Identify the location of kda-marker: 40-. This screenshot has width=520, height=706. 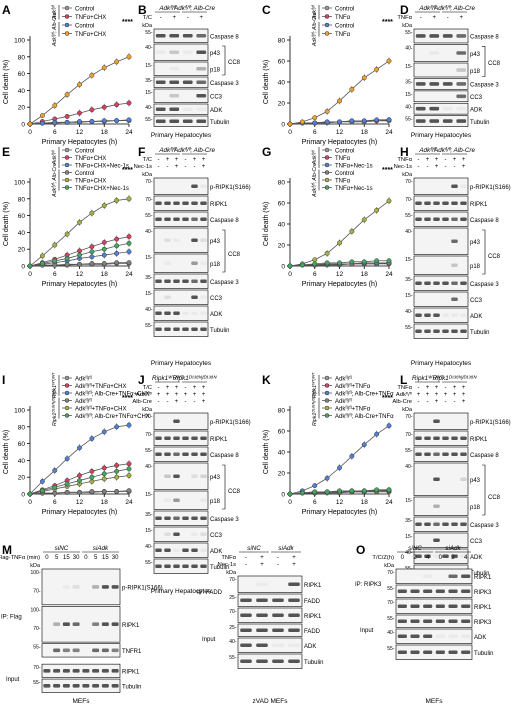
(409, 467).